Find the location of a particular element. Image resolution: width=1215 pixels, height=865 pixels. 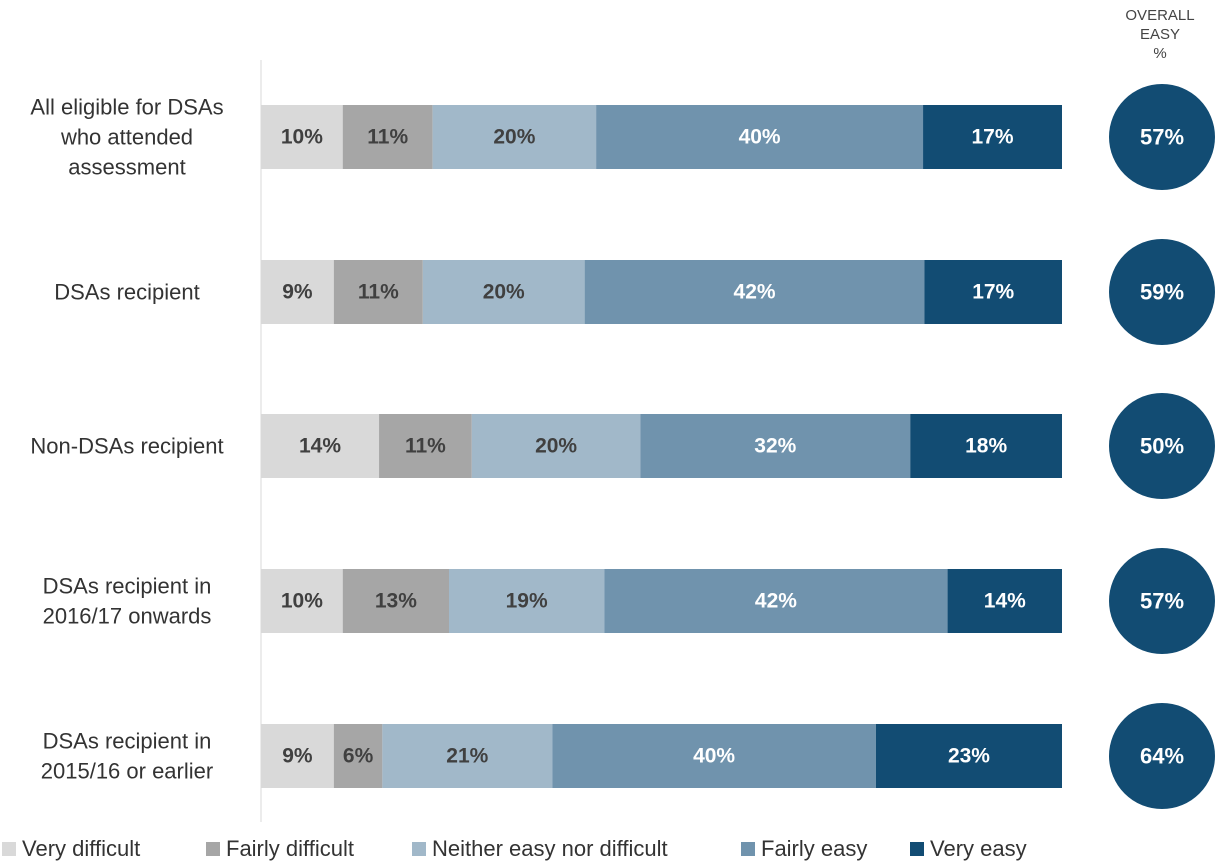

data-label: 21% is located at coordinates (467, 756).